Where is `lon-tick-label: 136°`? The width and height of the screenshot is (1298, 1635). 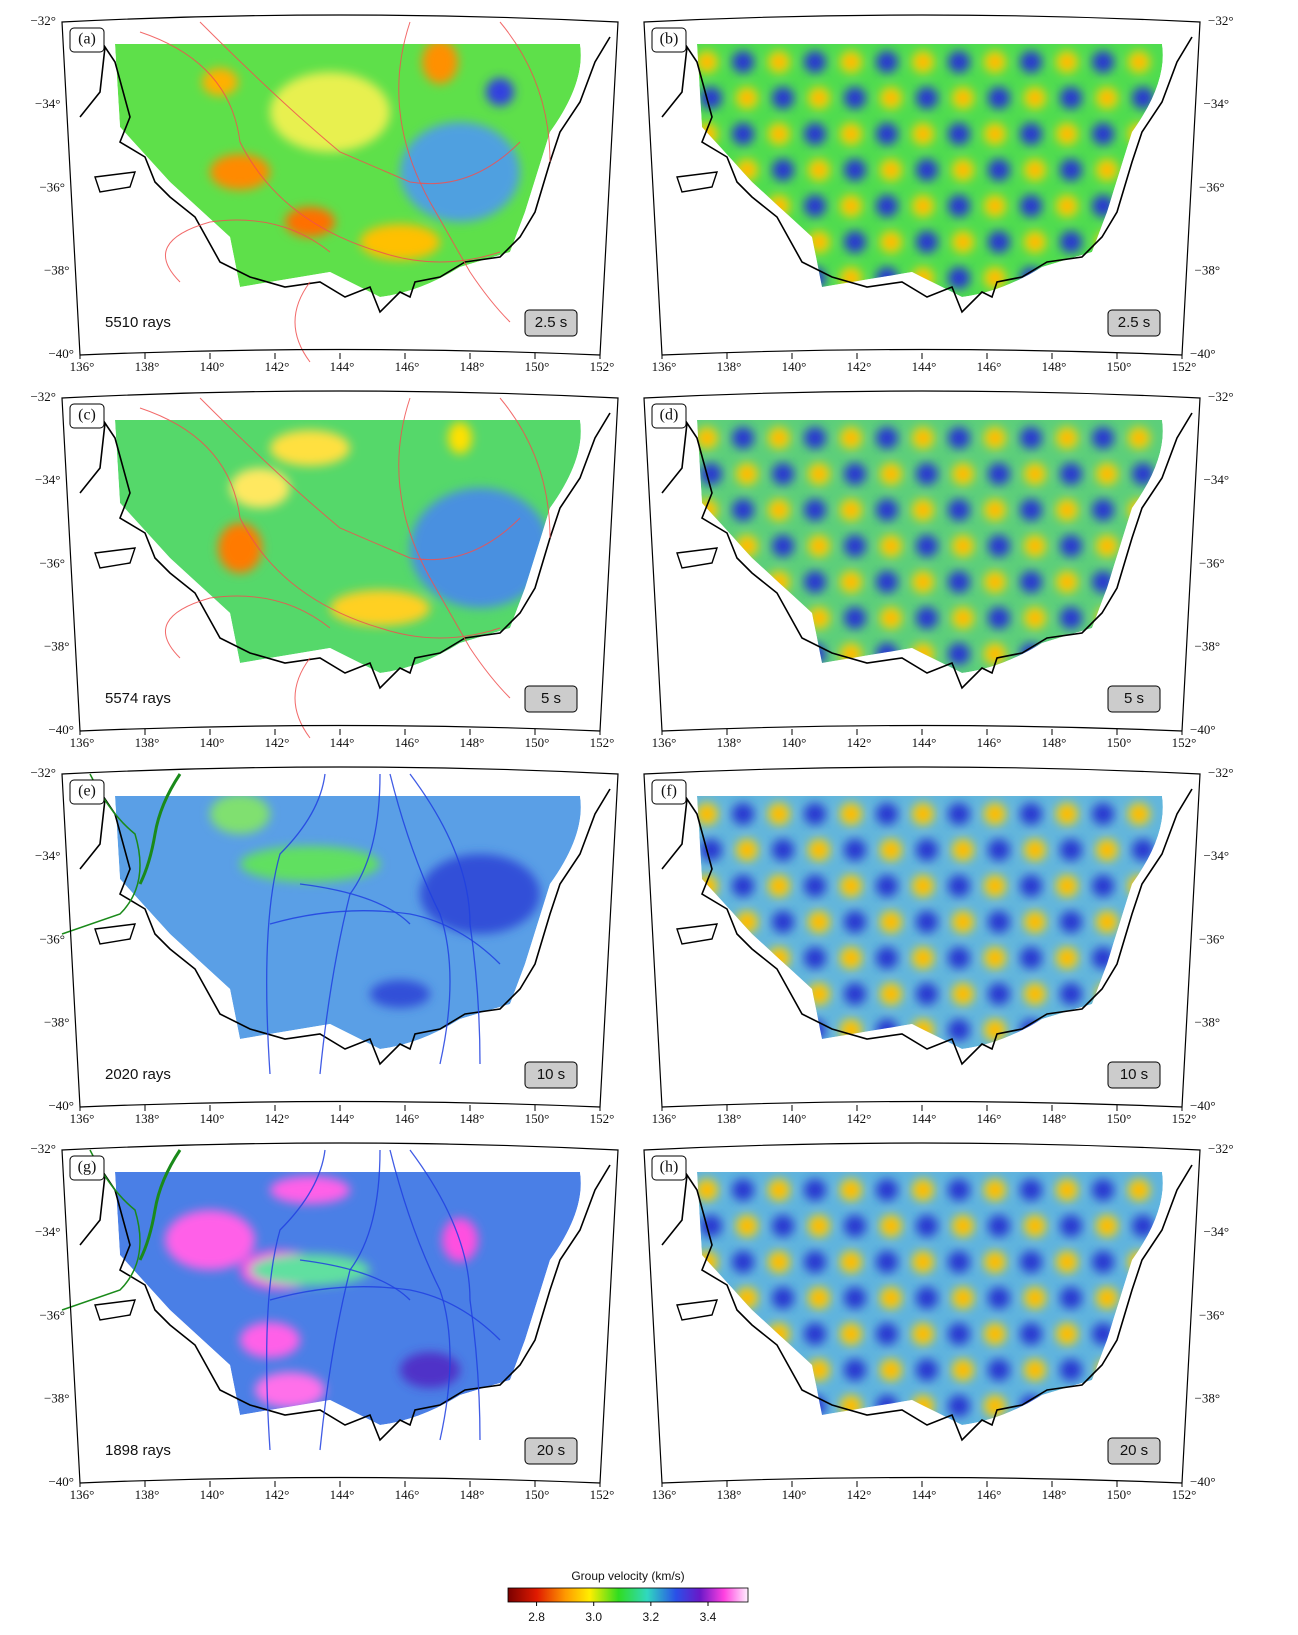 lon-tick-label: 136° is located at coordinates (664, 1494).